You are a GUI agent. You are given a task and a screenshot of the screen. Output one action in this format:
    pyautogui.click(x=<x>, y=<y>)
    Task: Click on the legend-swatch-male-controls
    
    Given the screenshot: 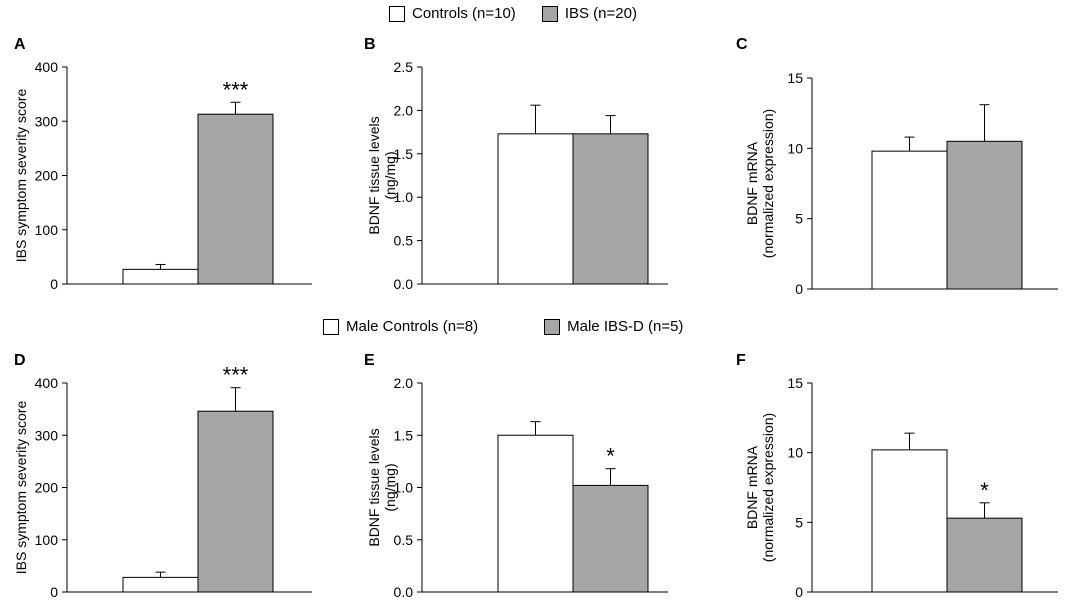 What is the action you would take?
    pyautogui.click(x=331, y=326)
    